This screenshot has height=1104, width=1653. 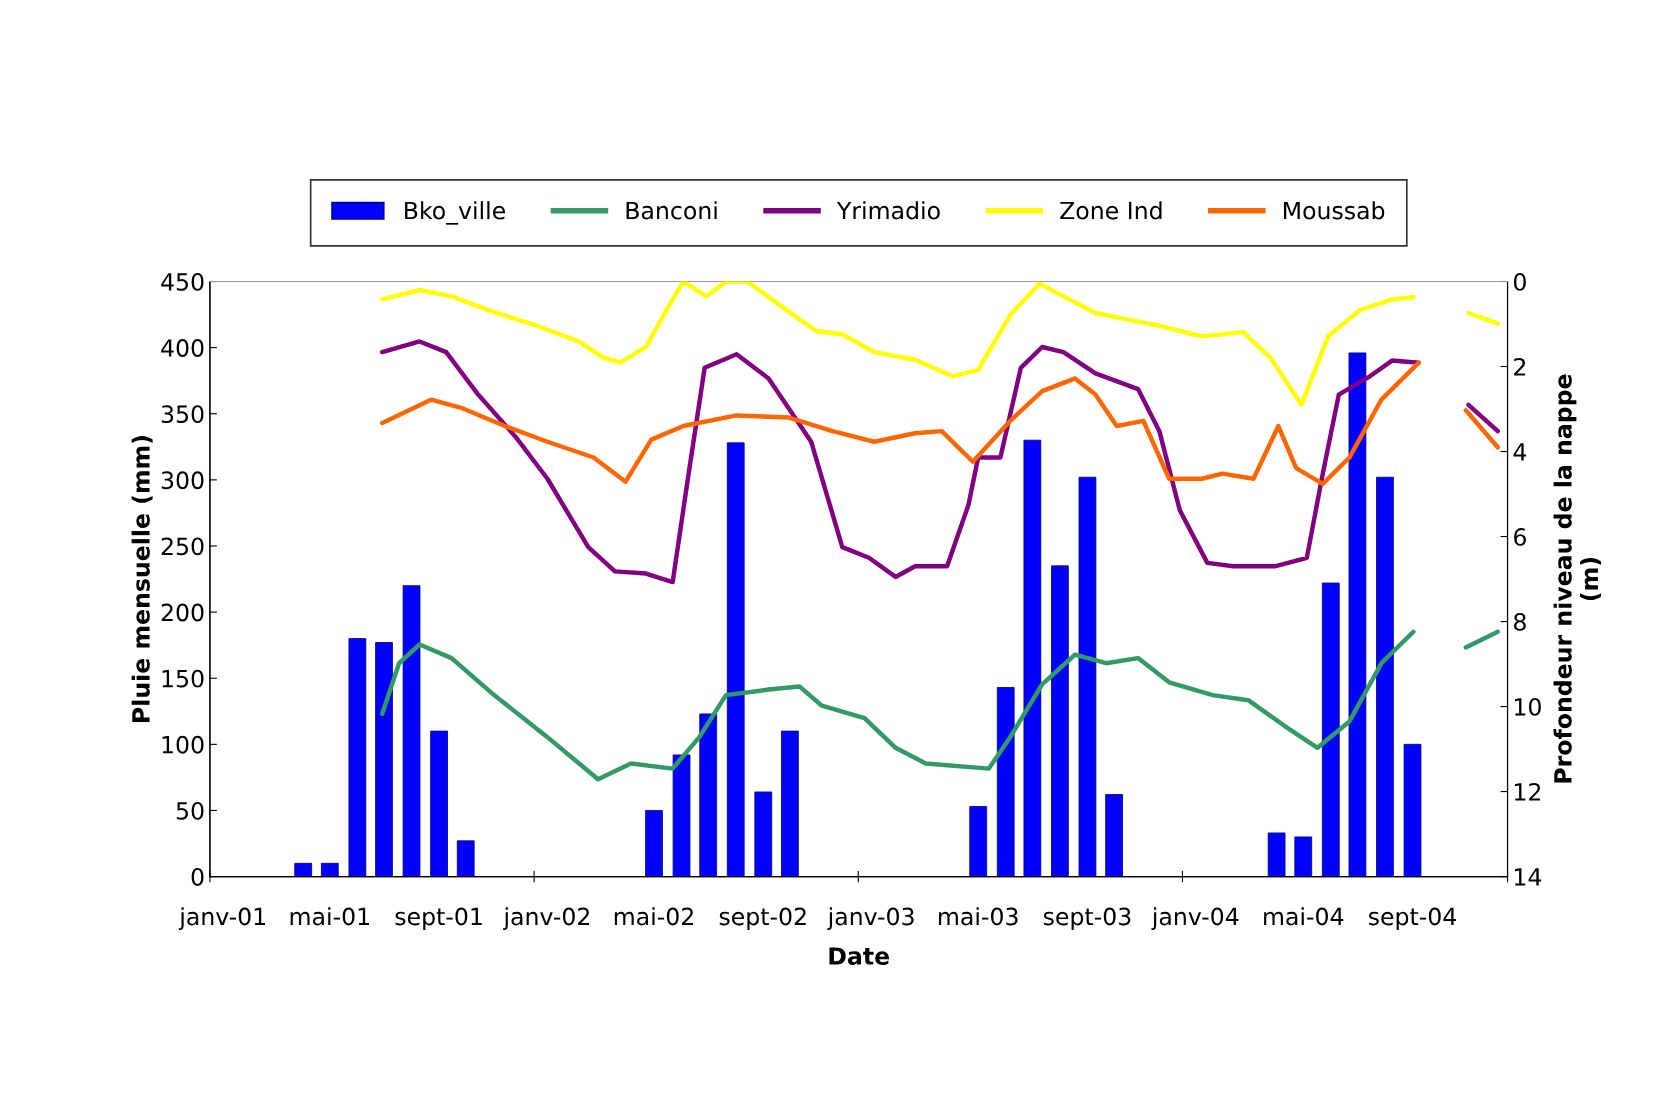 What do you see at coordinates (190, 810) in the screenshot?
I see `y-tick-label: 50` at bounding box center [190, 810].